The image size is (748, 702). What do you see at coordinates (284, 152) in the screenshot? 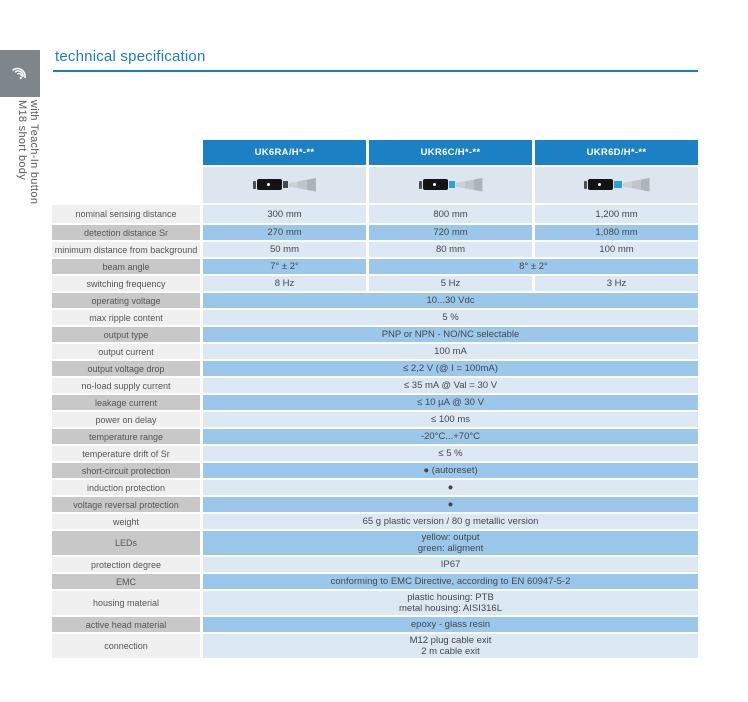
I see `column-header-model-1: UK6RA/H*-**` at bounding box center [284, 152].